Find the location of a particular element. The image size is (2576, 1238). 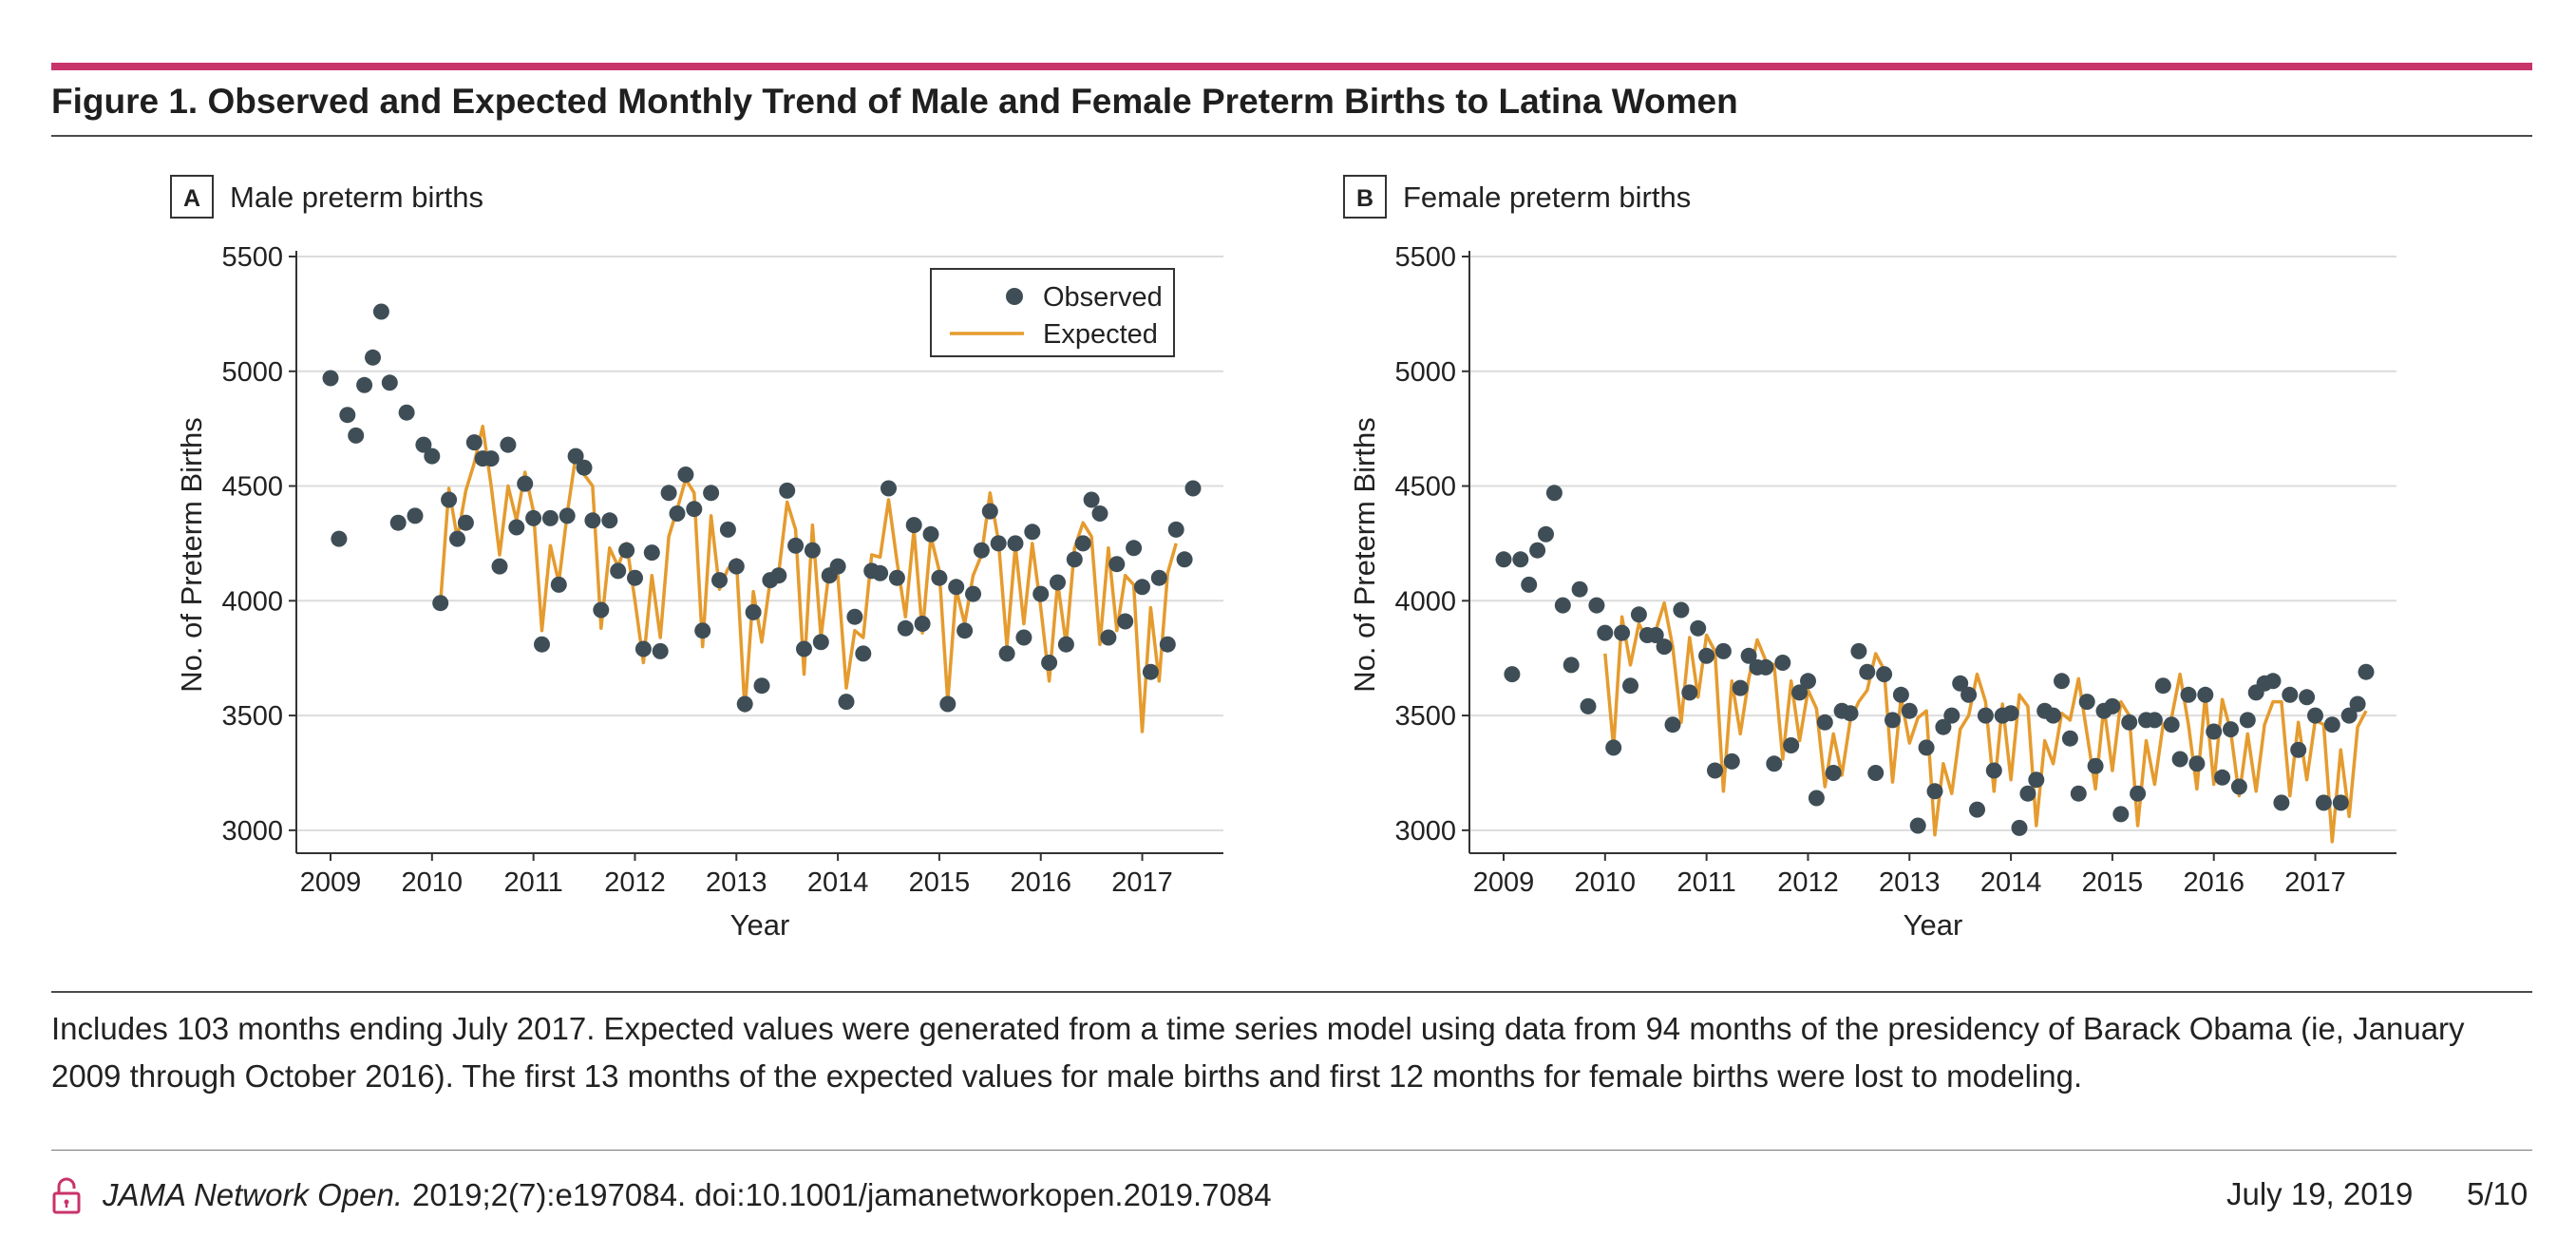

journal-name: JAMA Network Open. is located at coordinates (254, 1194).